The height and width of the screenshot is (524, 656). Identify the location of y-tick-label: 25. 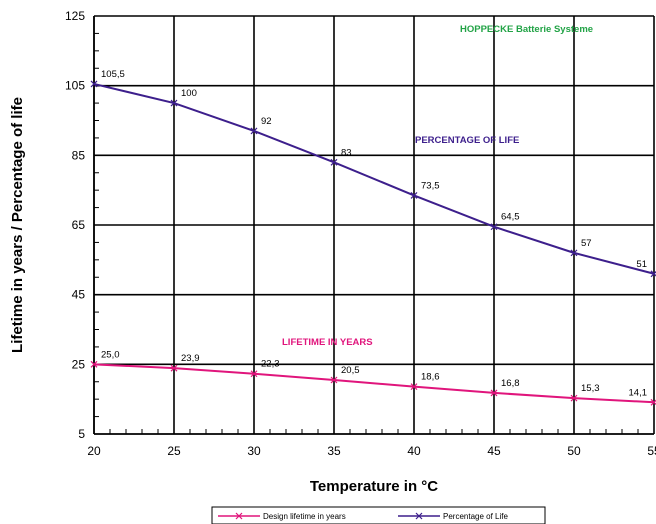
(79, 364).